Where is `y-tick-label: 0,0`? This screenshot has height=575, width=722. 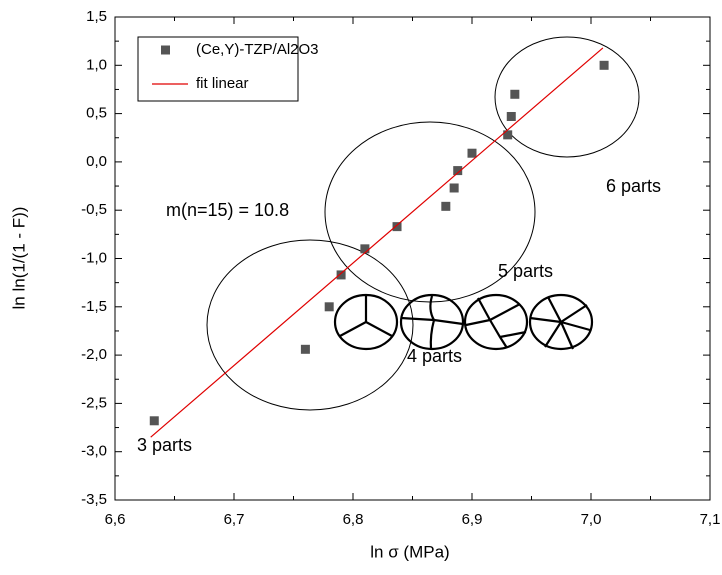 y-tick-label: 0,0 is located at coordinates (96, 161).